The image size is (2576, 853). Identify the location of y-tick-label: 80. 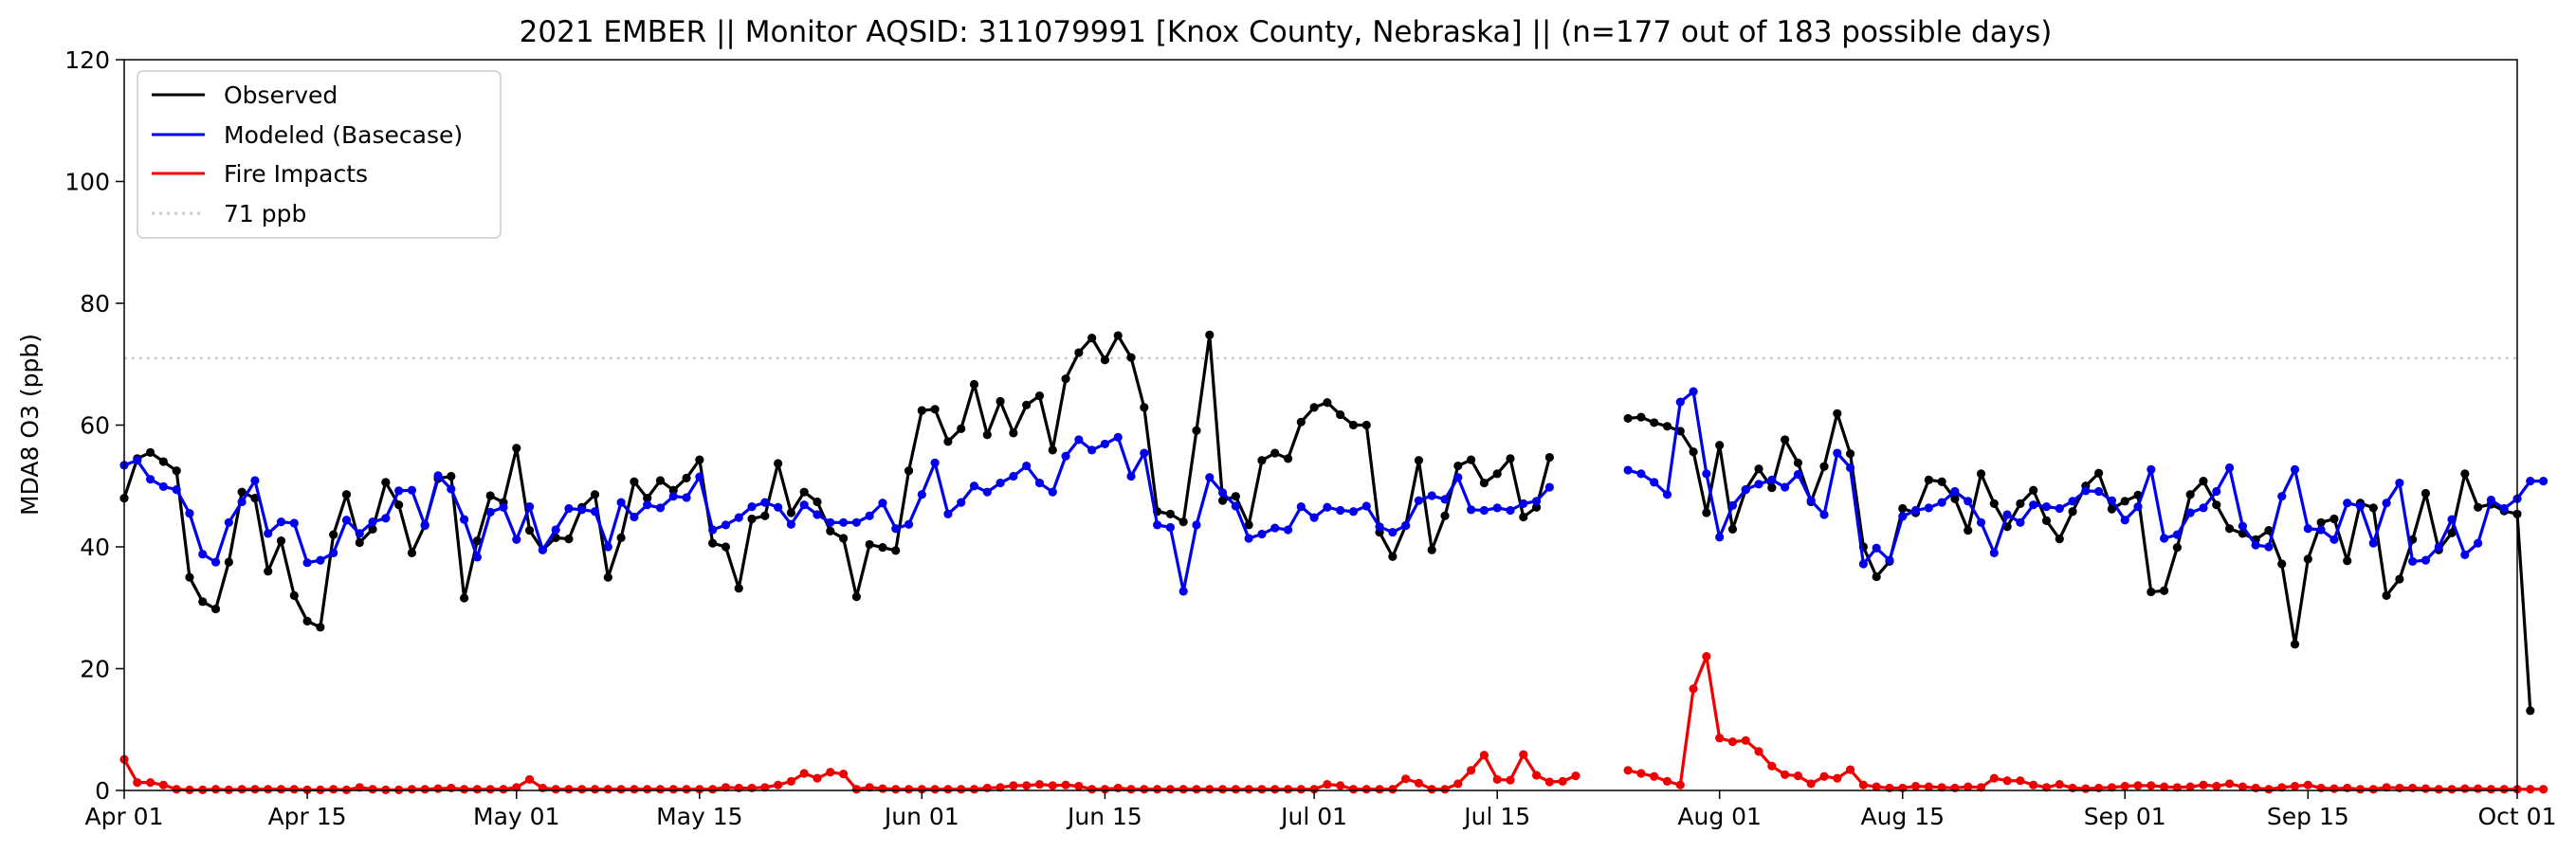
(95, 304).